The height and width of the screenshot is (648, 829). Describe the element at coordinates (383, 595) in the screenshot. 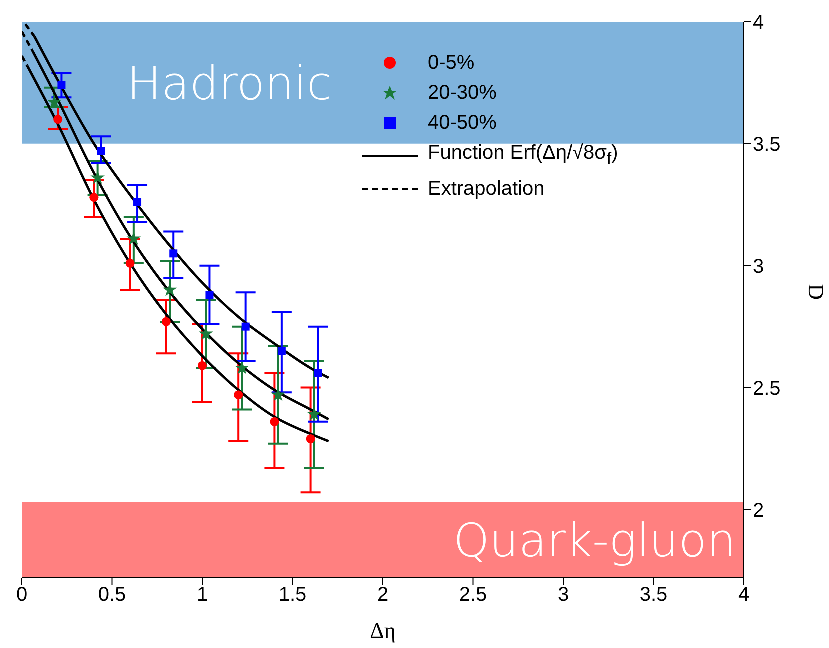

I see `x-tick-label: 2` at that location.